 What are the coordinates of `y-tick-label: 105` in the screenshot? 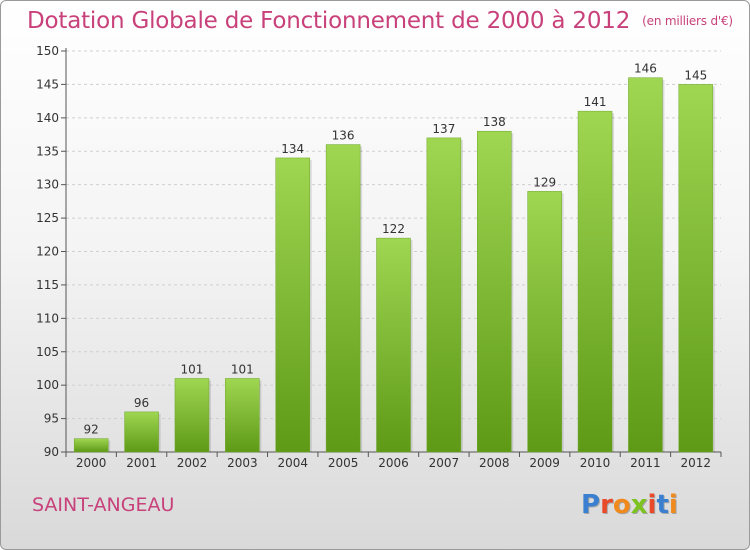 It's located at (47, 352).